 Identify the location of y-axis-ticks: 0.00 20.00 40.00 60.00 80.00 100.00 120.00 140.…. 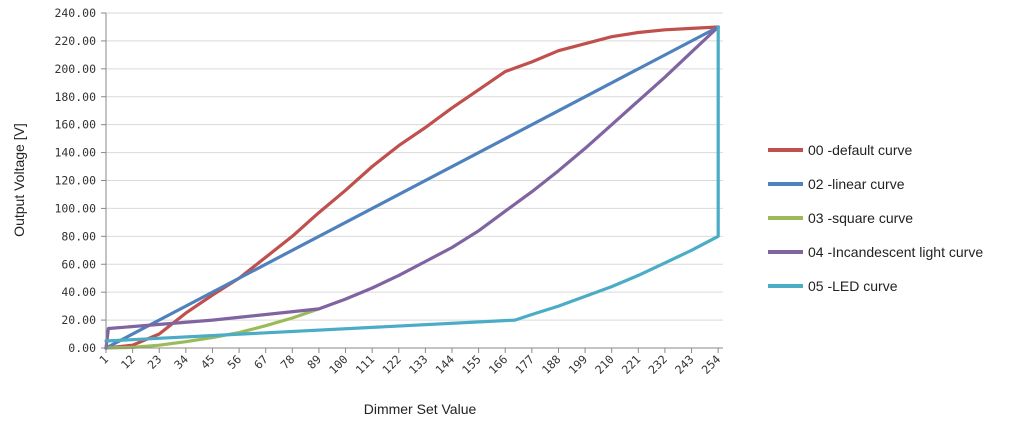
(80, 180).